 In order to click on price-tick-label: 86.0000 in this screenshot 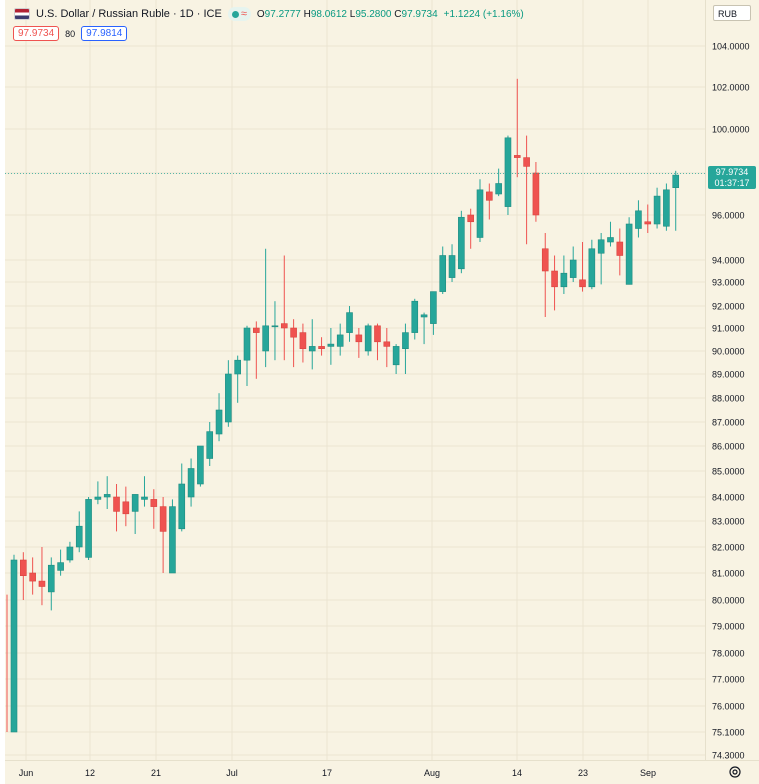, I will do `click(728, 447)`.